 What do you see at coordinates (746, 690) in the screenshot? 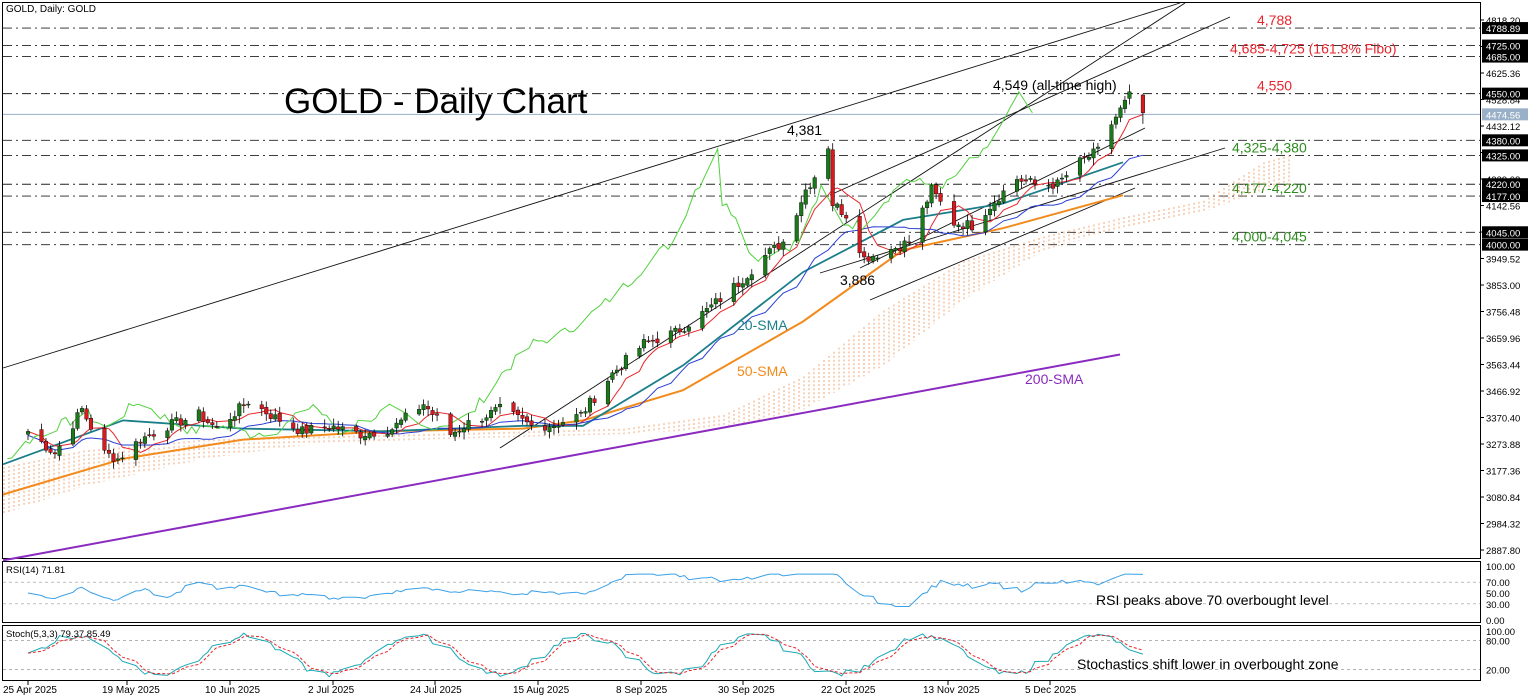
I see `x-tick-label: 30 Sep 2025` at bounding box center [746, 690].